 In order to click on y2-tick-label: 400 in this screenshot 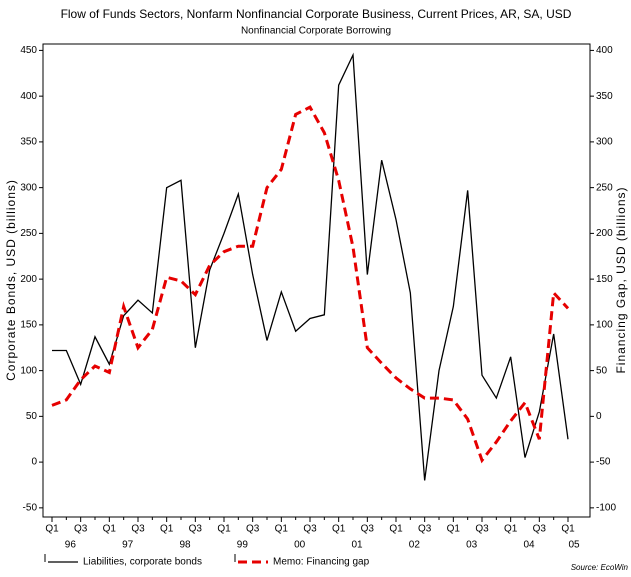, I will do `click(604, 50)`.